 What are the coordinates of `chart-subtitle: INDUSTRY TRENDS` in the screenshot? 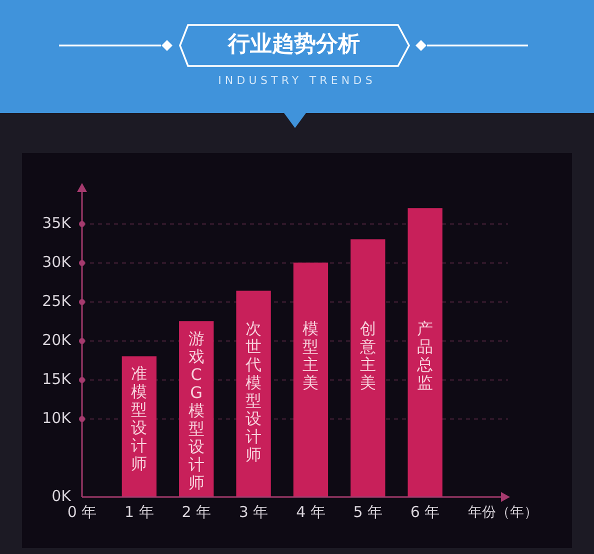 It's located at (297, 81).